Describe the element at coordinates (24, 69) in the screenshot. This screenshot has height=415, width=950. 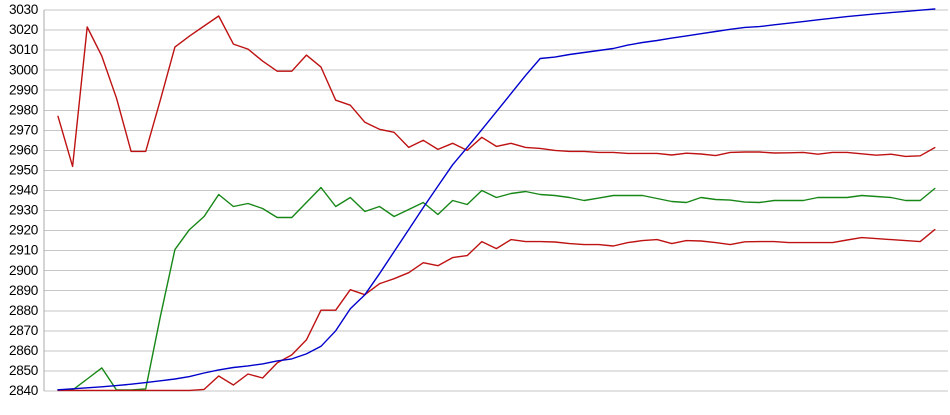
I see `svg-text: 3000` at that location.